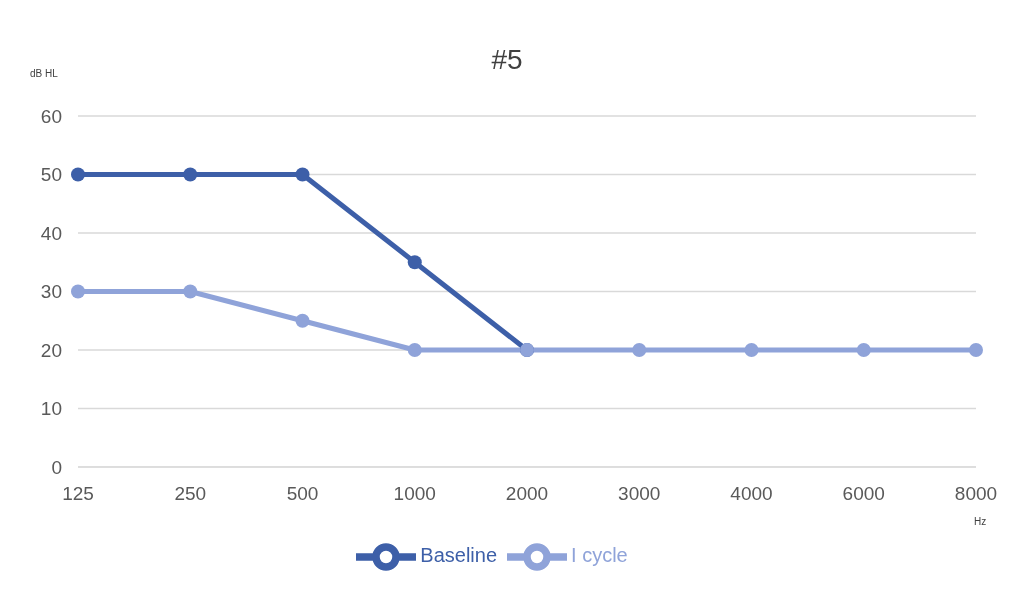  Describe the element at coordinates (751, 494) in the screenshot. I see `x-tick-label: 4000` at that location.